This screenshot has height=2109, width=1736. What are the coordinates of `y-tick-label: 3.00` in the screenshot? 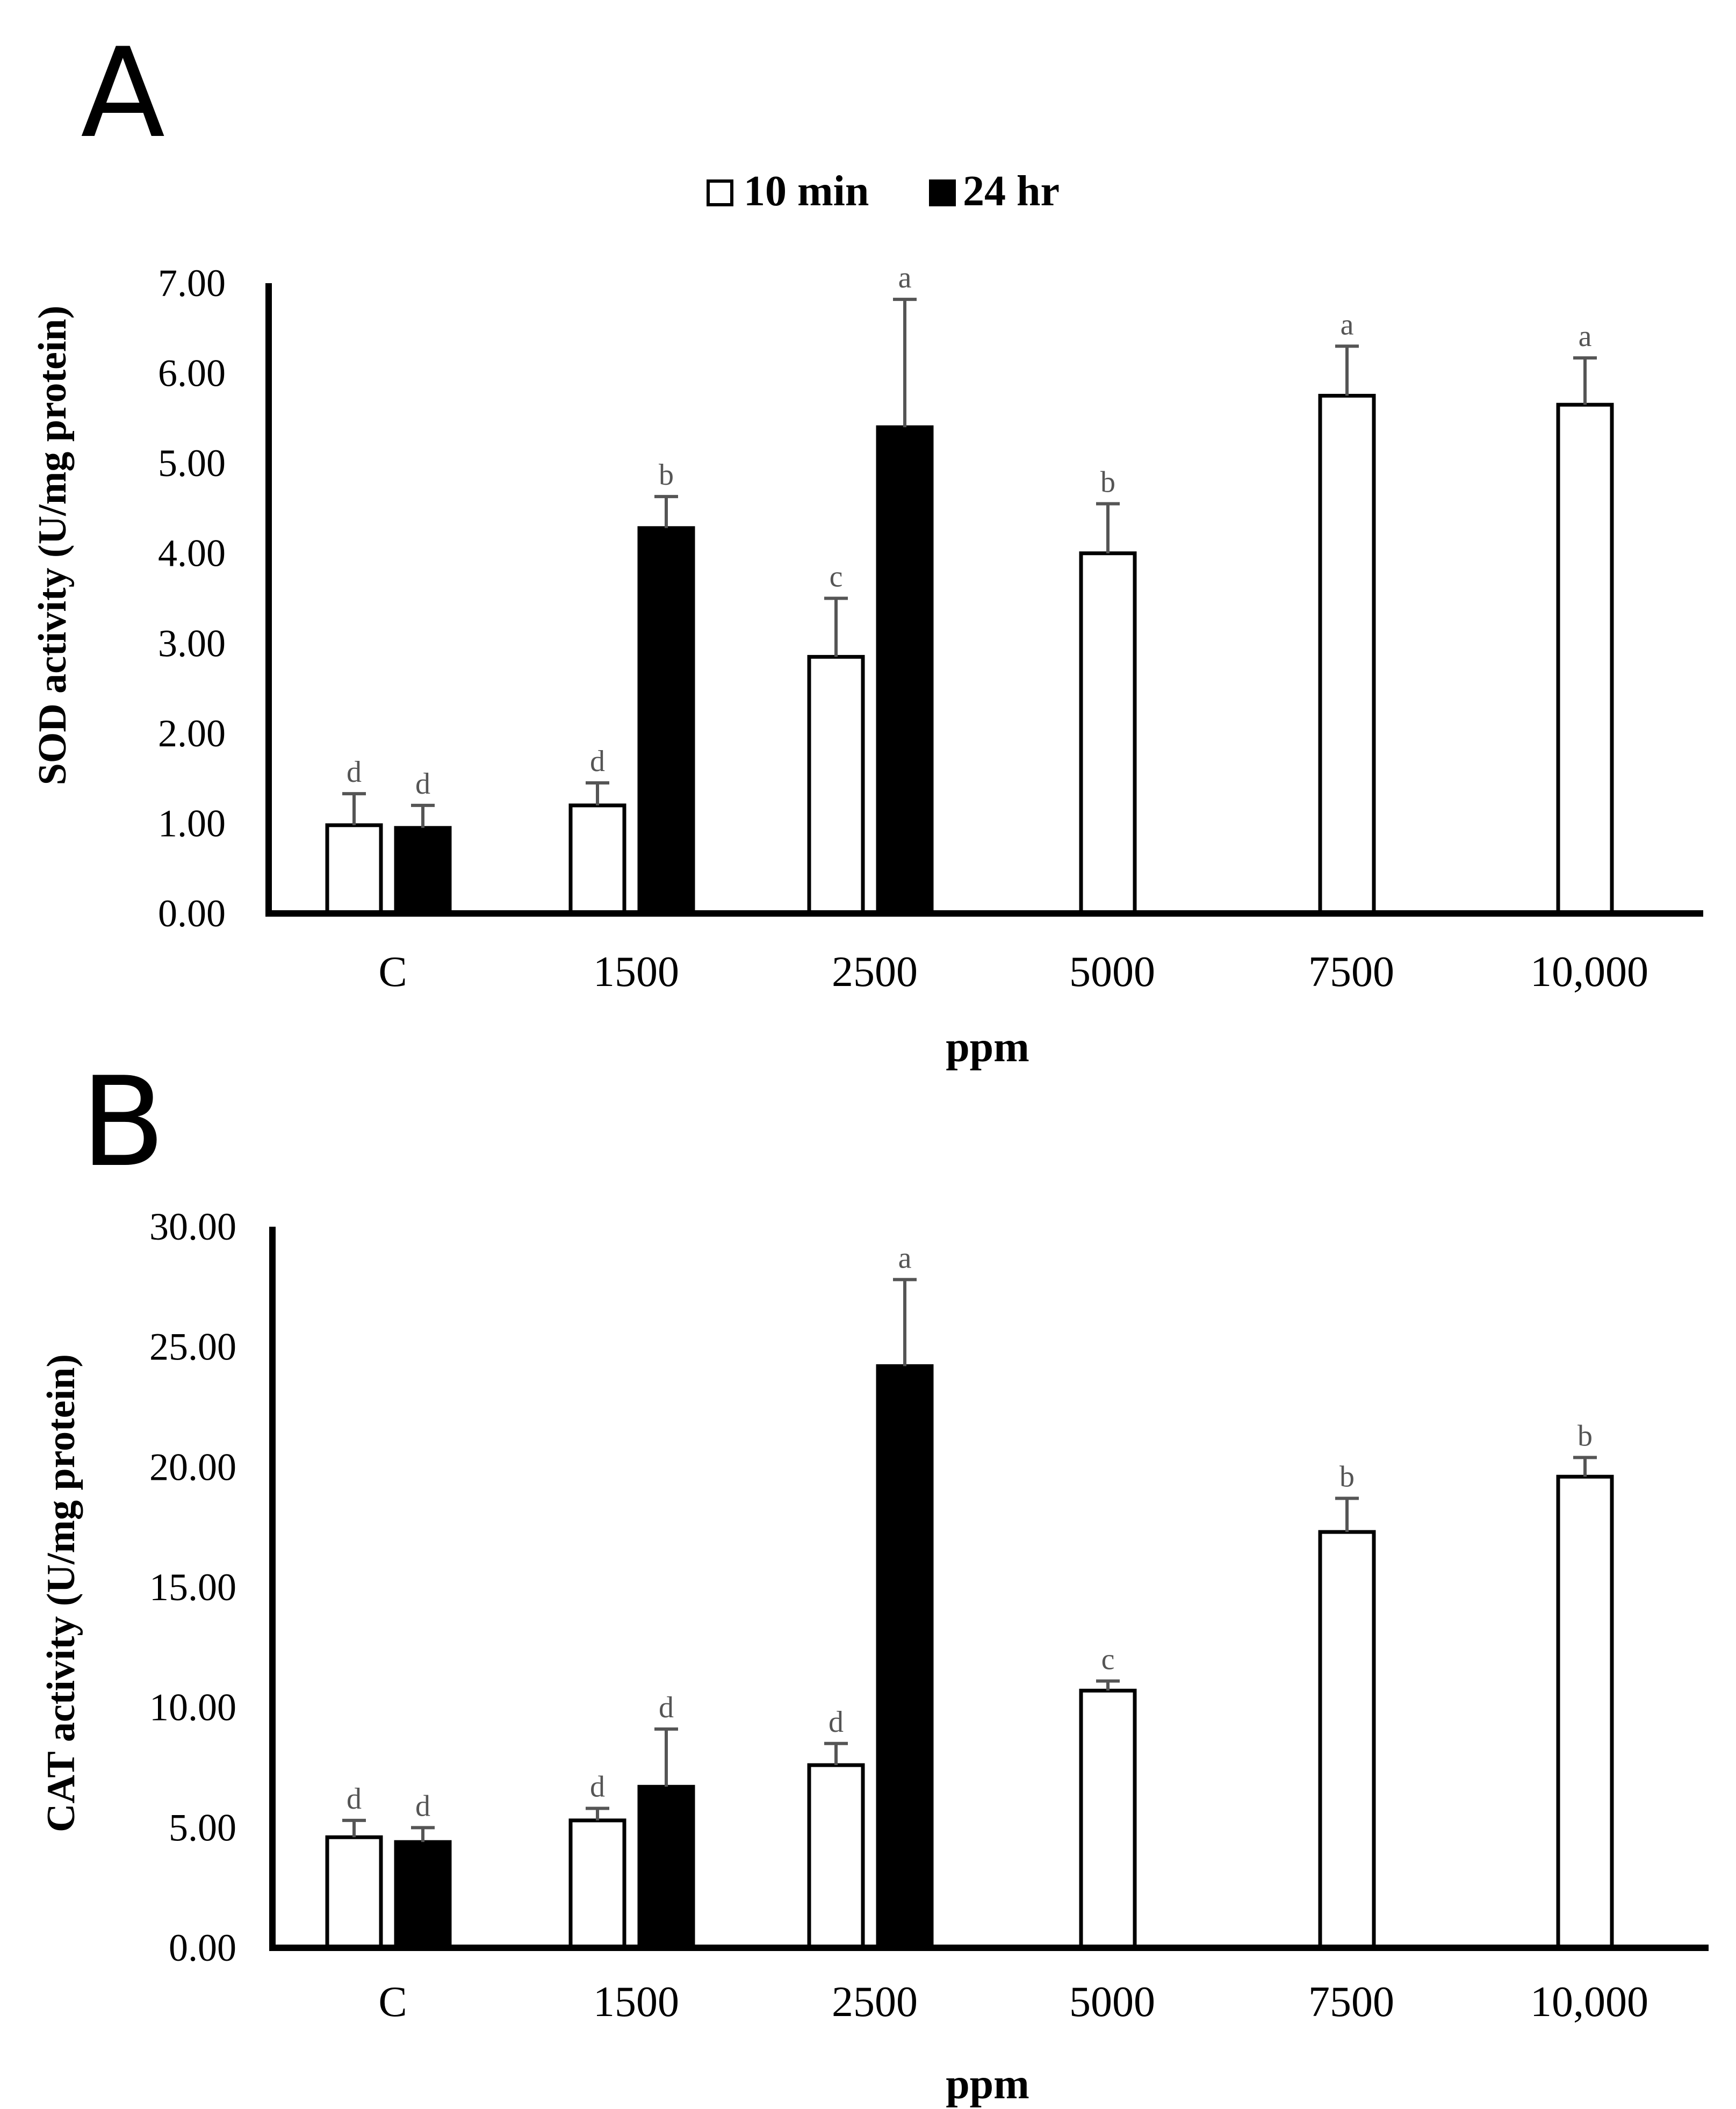 It's located at (192, 643).